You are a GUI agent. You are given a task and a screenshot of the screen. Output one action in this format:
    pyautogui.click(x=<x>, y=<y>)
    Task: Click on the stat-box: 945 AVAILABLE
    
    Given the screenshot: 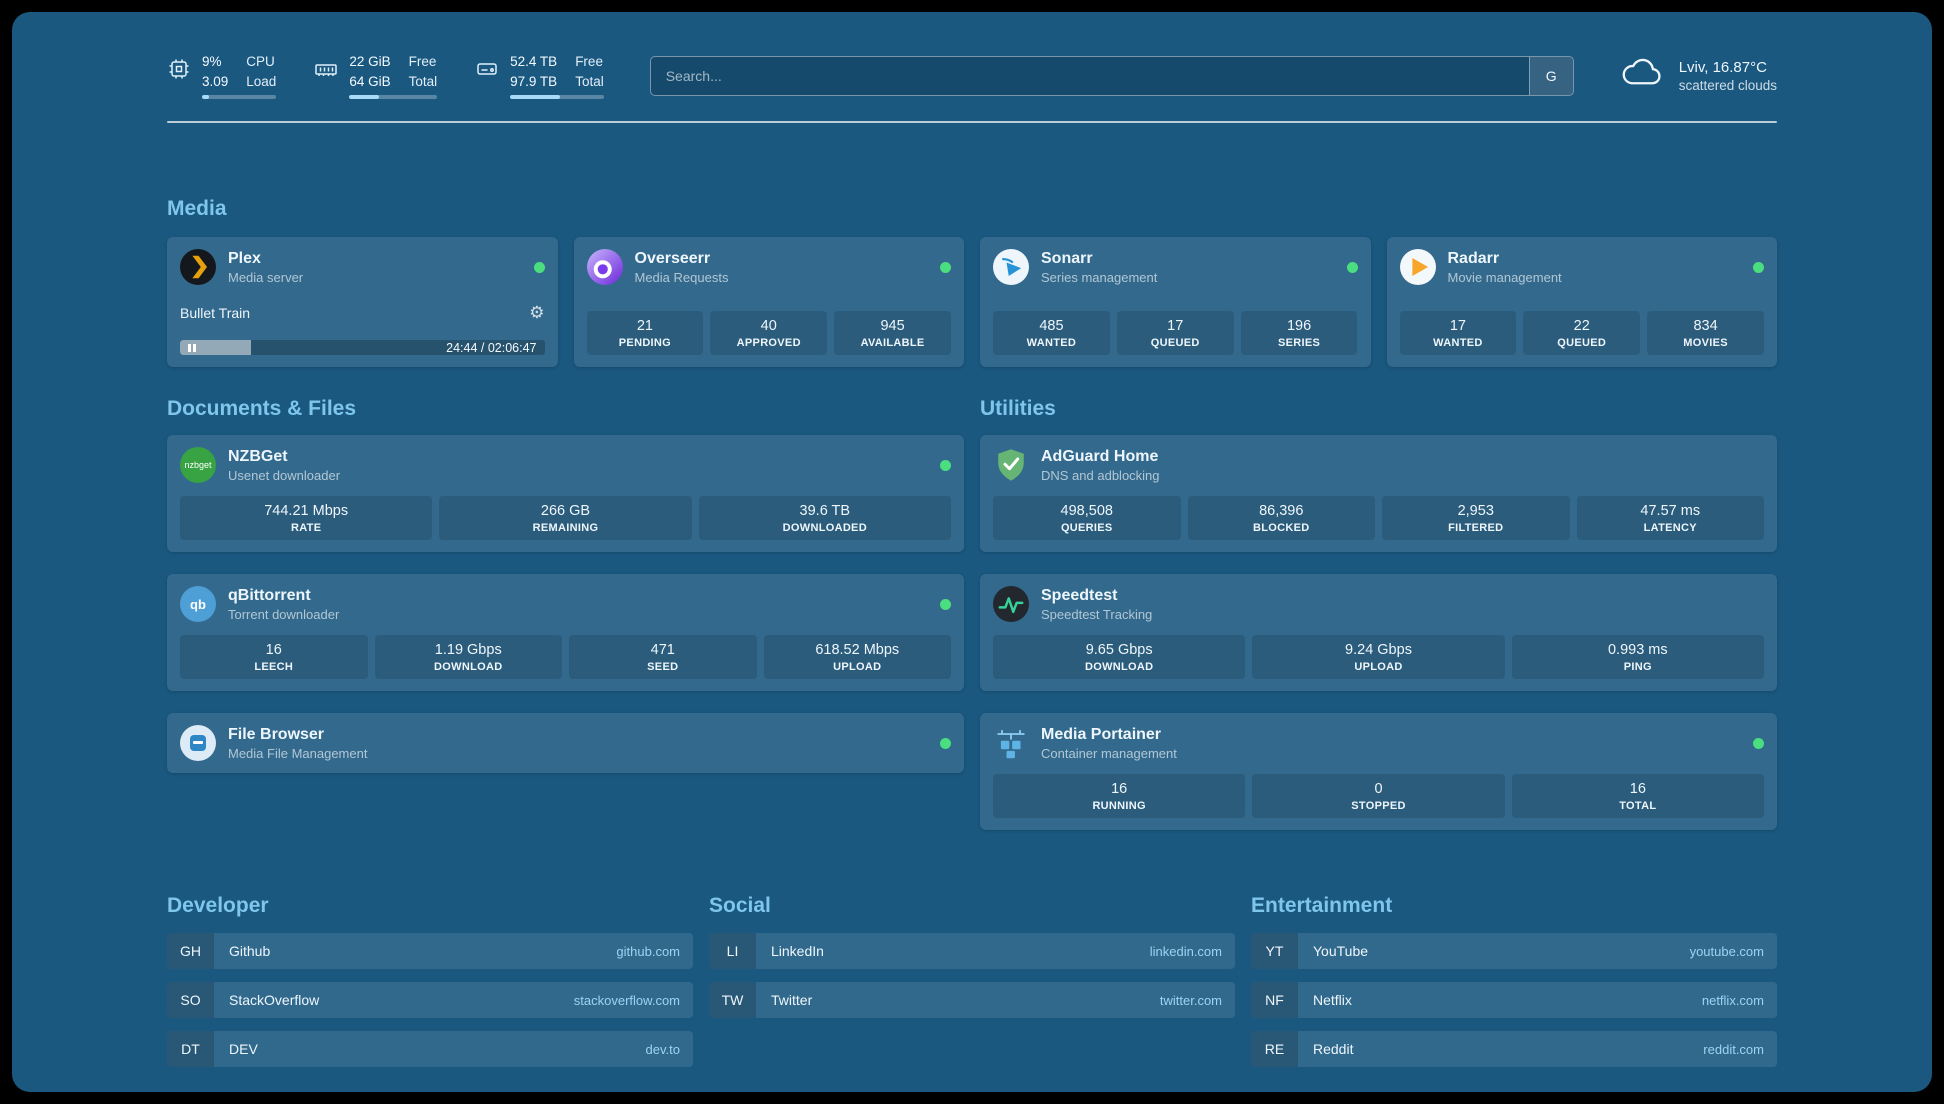 What is the action you would take?
    pyautogui.click(x=892, y=333)
    